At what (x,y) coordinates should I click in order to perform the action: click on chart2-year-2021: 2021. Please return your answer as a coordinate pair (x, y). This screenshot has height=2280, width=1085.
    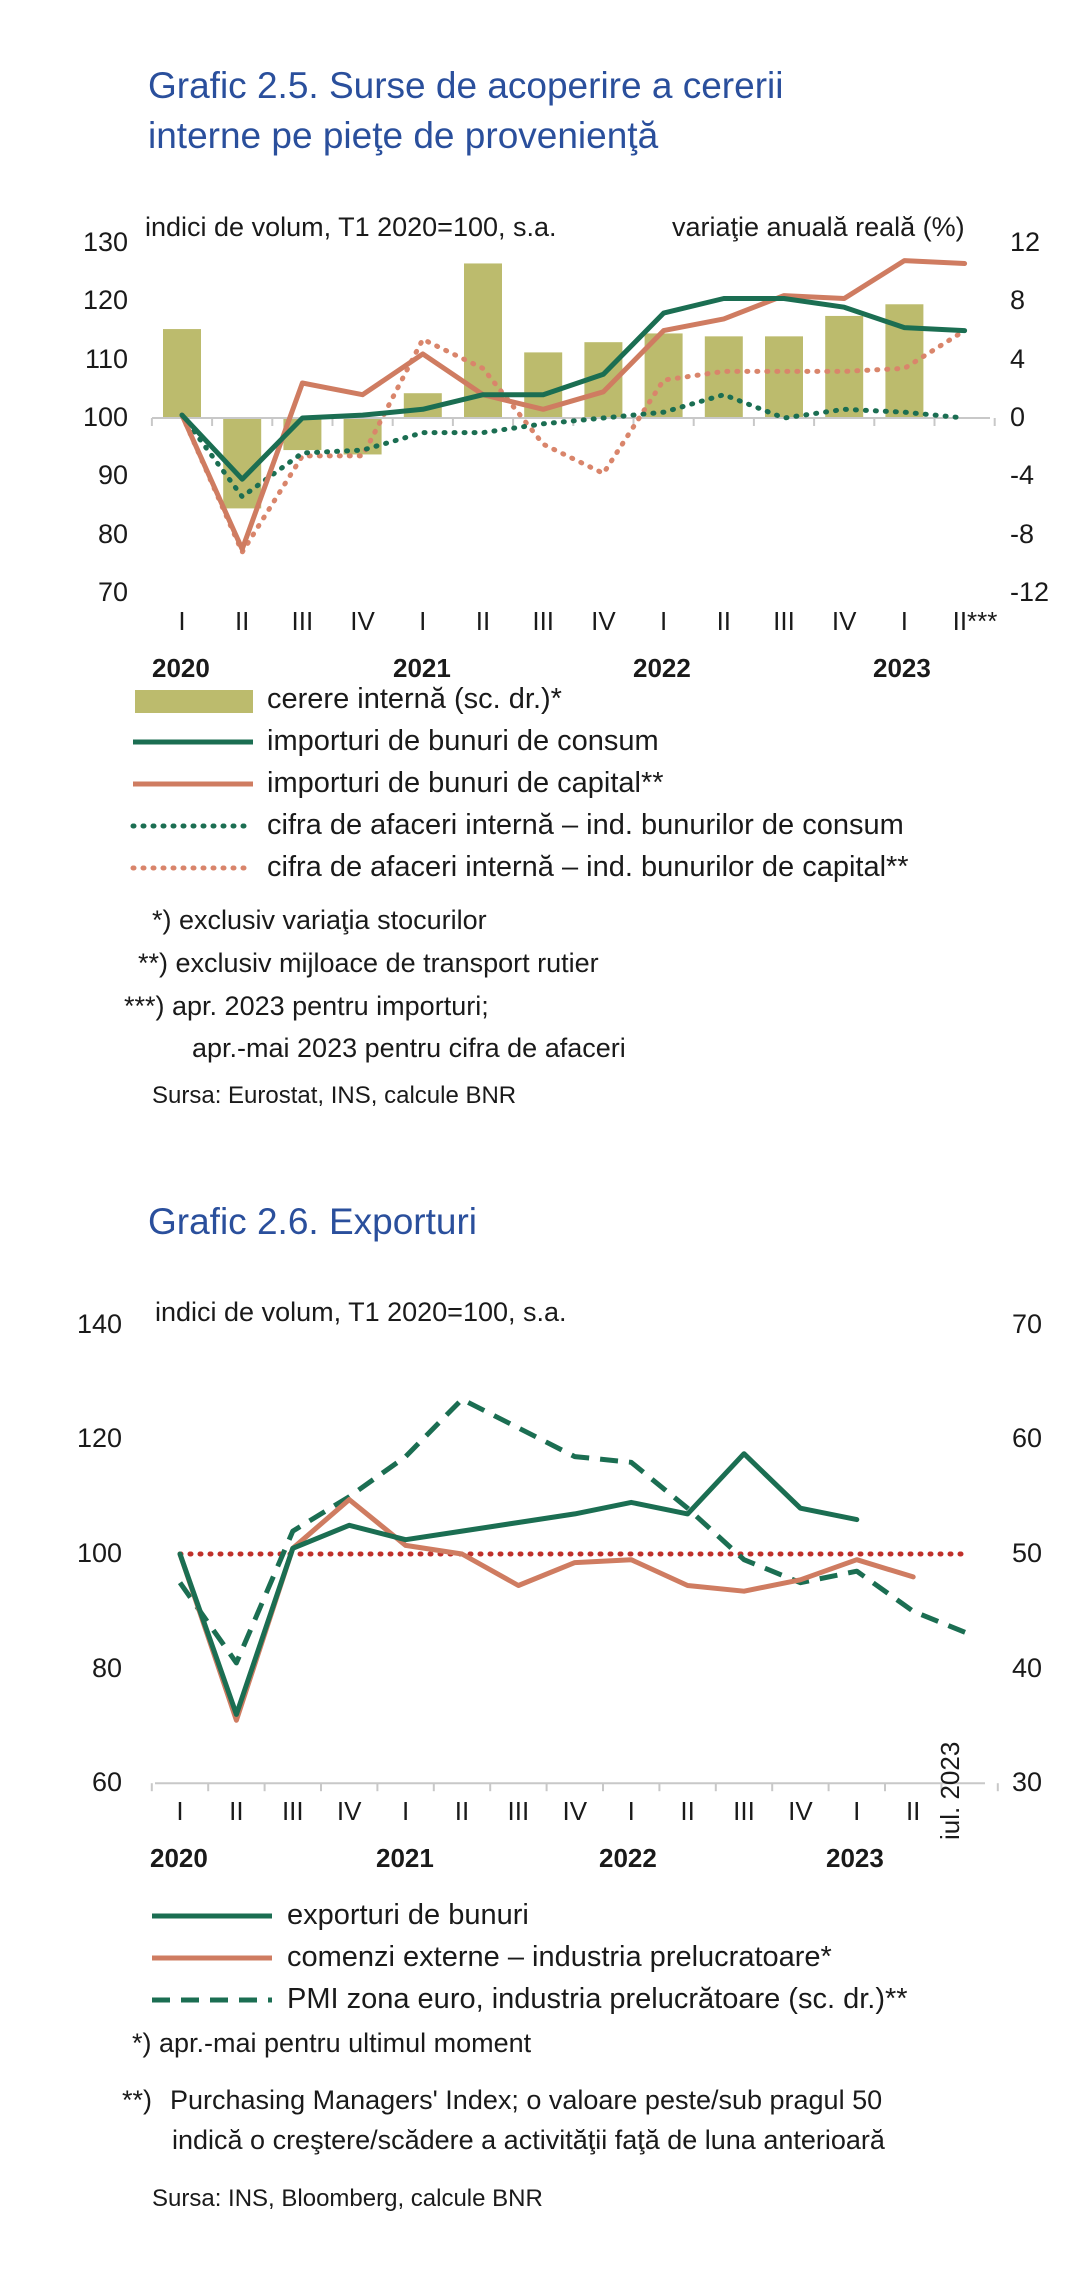
    Looking at the image, I should click on (405, 1858).